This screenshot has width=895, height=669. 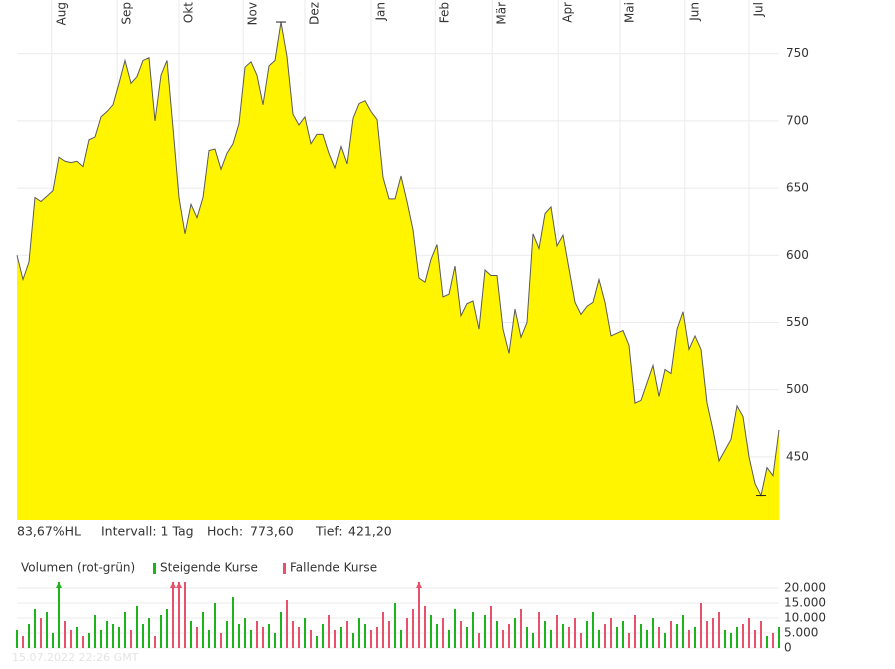 What do you see at coordinates (370, 531) in the screenshot?
I see `info-text: 421,20` at bounding box center [370, 531].